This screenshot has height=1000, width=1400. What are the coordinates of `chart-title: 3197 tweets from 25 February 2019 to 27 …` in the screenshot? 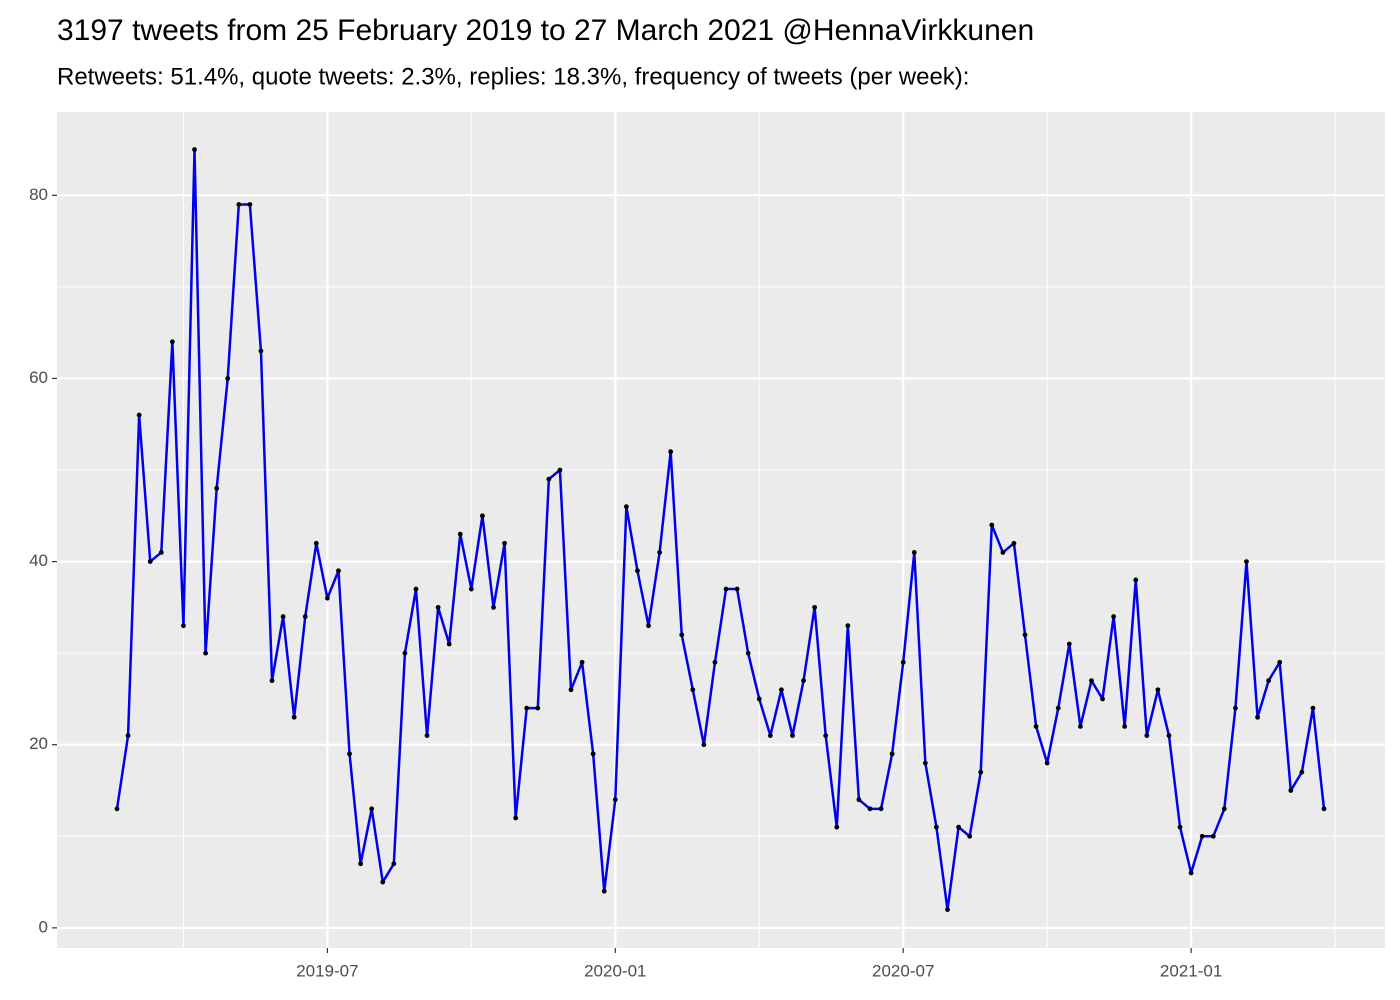 It's located at (545, 30).